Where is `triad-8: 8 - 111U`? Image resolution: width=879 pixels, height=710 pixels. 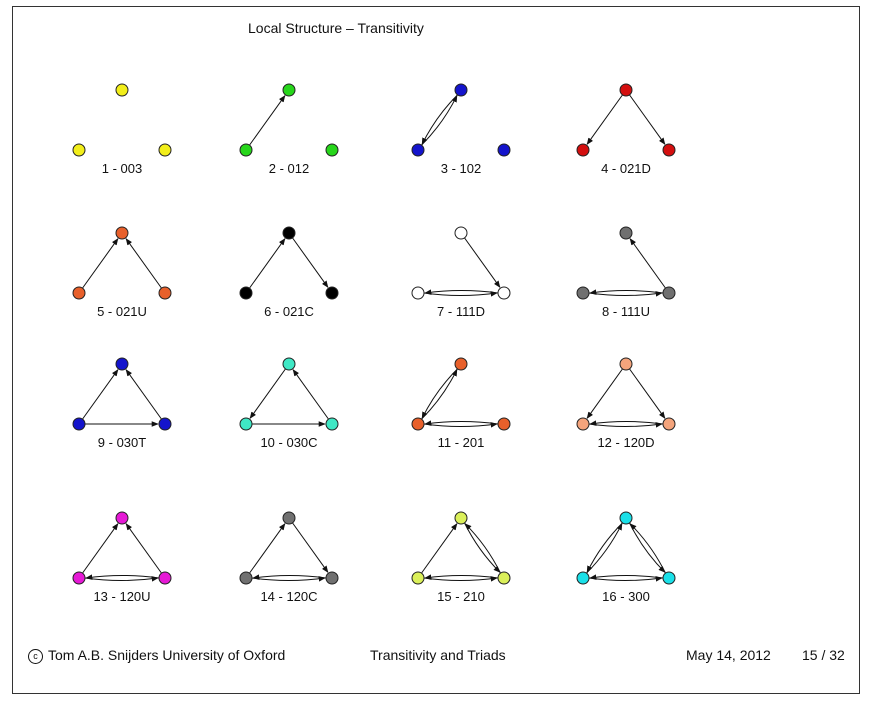
triad-8: 8 - 111U is located at coordinates (626, 272).